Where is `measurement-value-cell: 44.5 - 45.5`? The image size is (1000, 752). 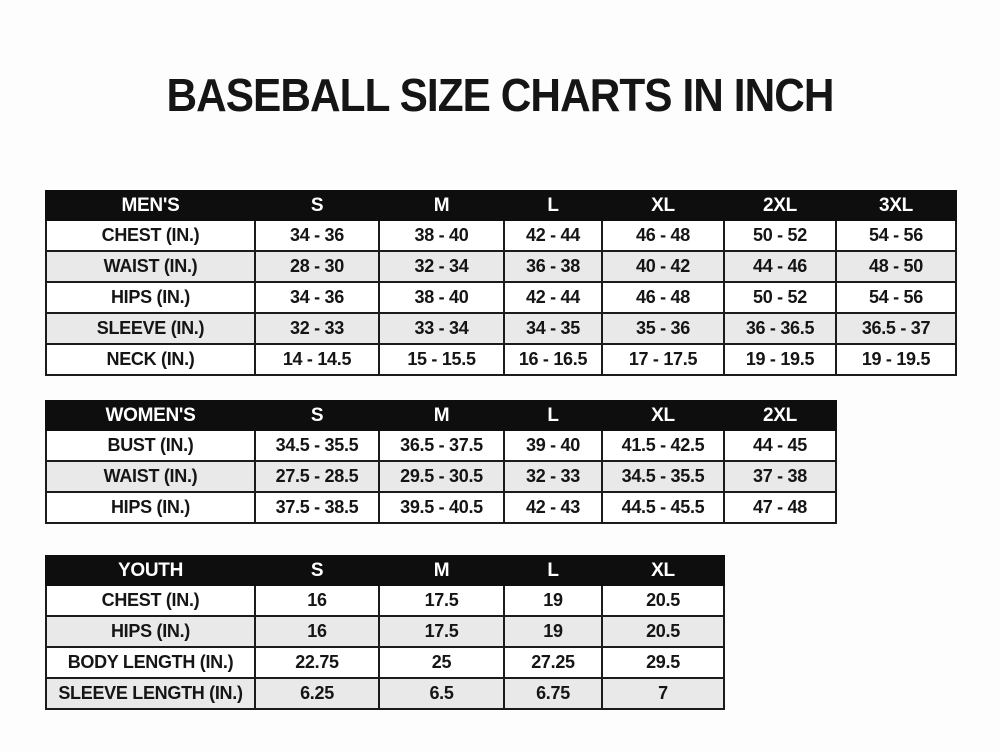 measurement-value-cell: 44.5 - 45.5 is located at coordinates (663, 507).